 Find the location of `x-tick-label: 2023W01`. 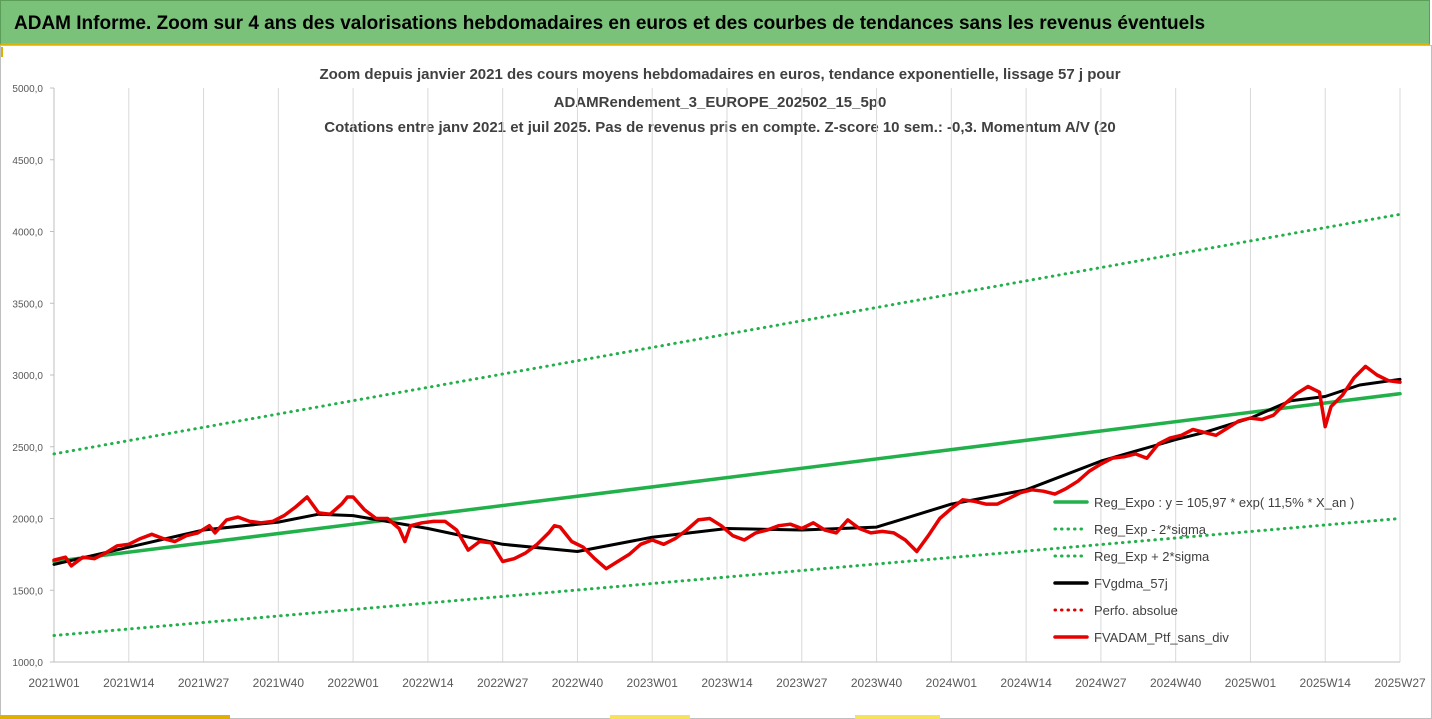

x-tick-label: 2023W01 is located at coordinates (653, 683).